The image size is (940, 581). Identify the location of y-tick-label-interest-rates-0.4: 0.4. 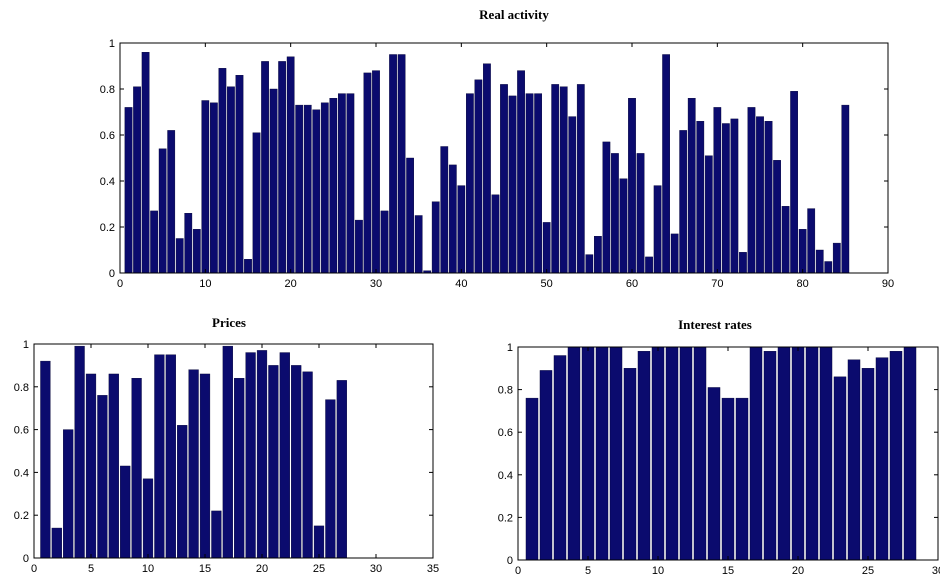
(505, 476).